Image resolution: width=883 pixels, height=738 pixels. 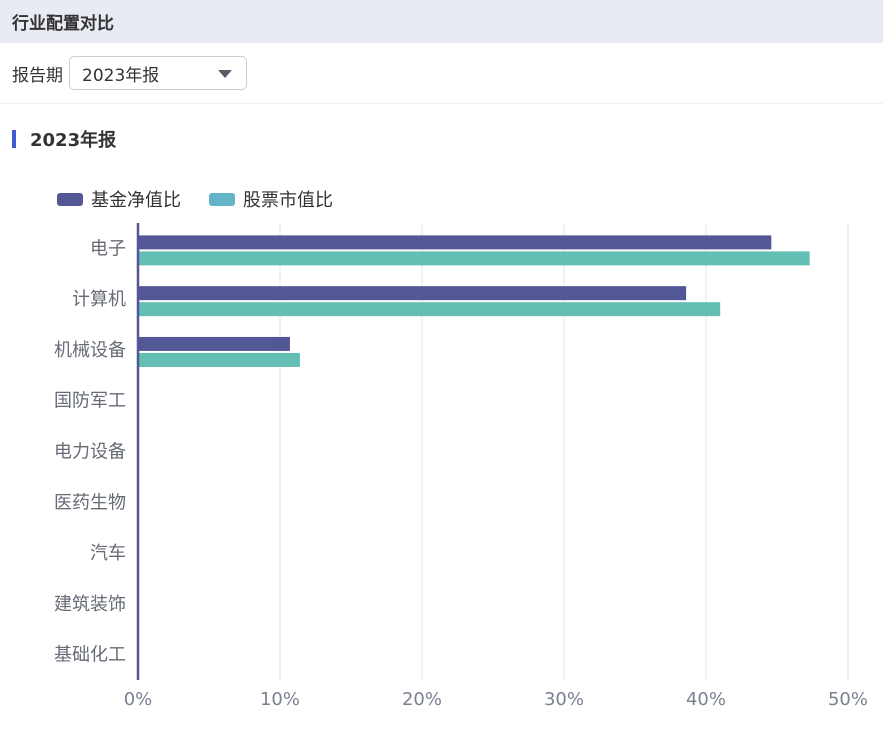 I want to click on category-label: 计算机, so click(x=99, y=299).